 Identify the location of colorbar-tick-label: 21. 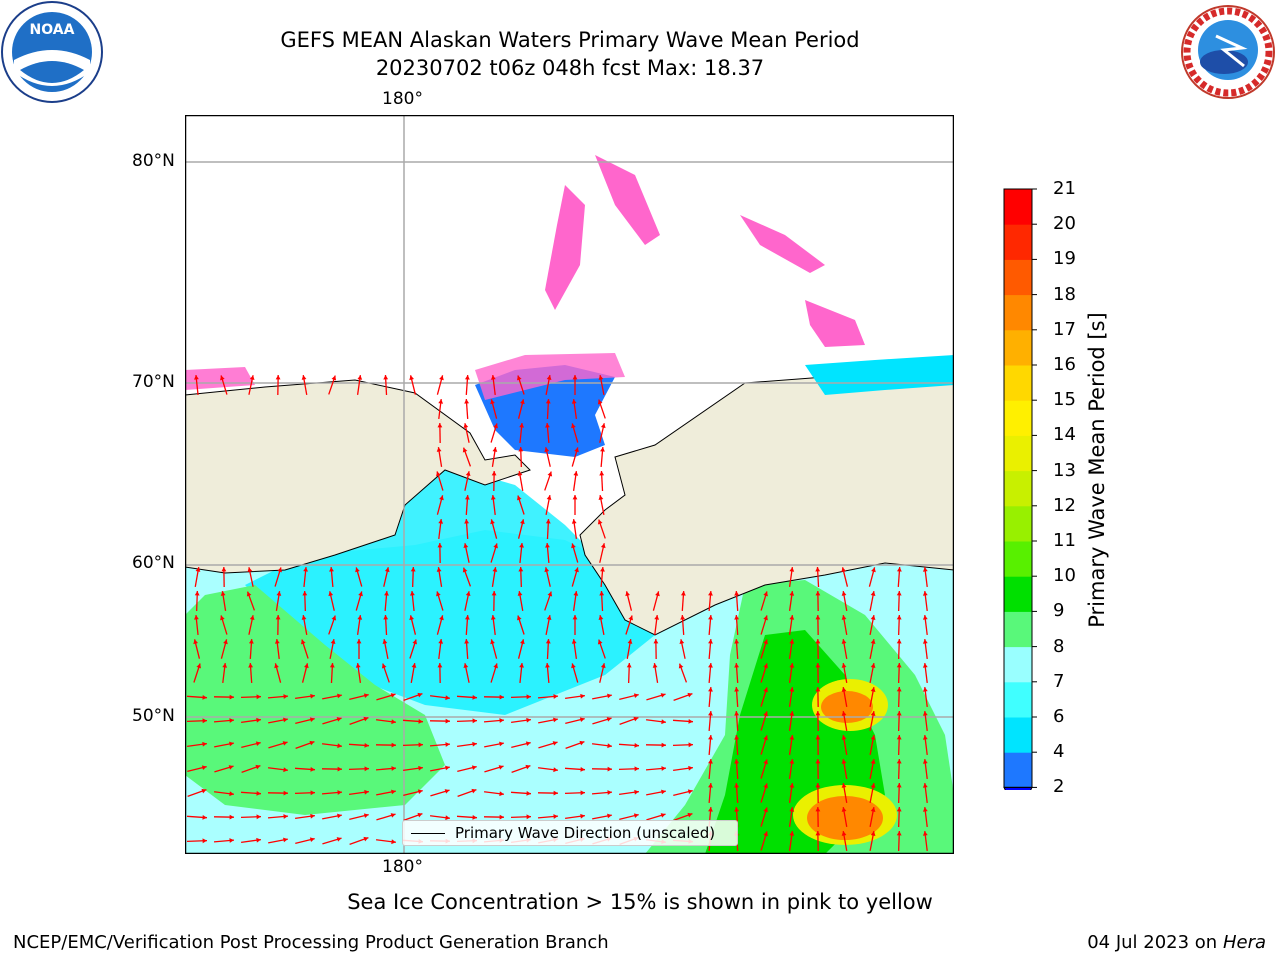
(1064, 188).